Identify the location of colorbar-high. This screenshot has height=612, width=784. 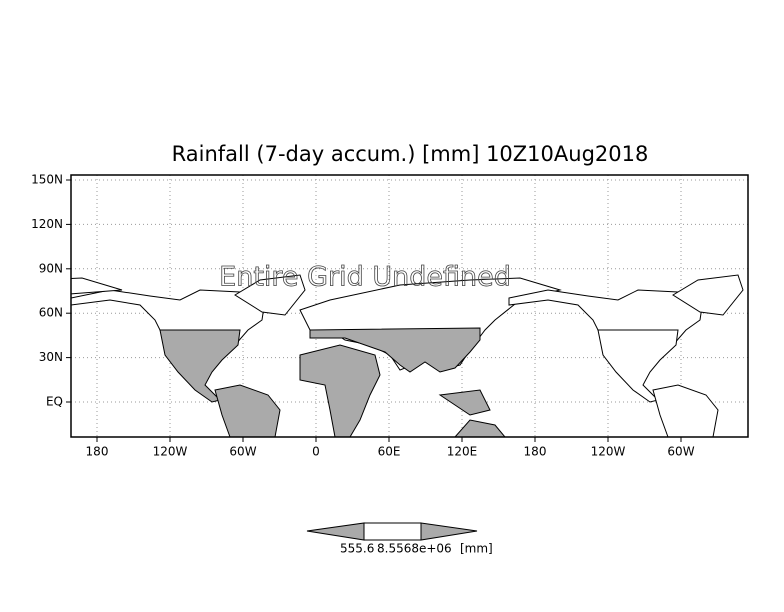
(449, 531).